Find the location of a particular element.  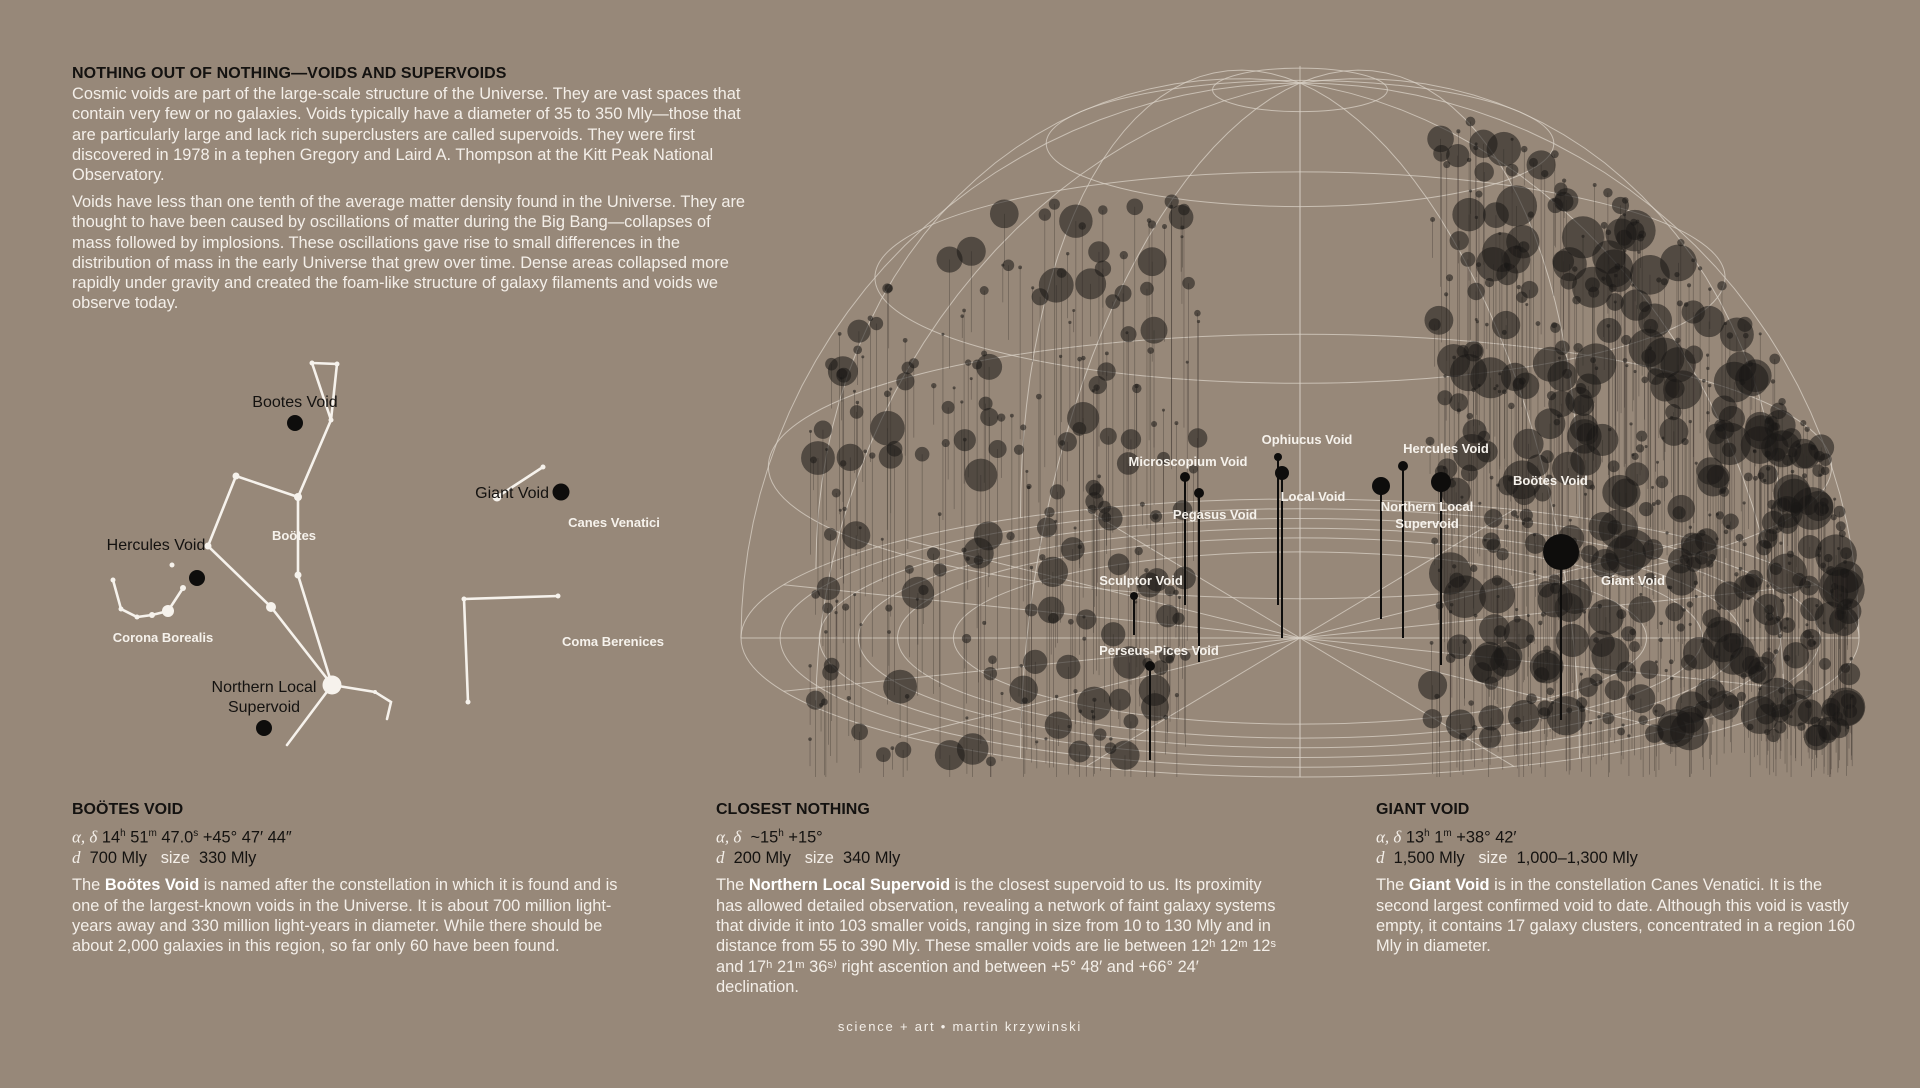

giant-void-dot is located at coordinates (561, 492).